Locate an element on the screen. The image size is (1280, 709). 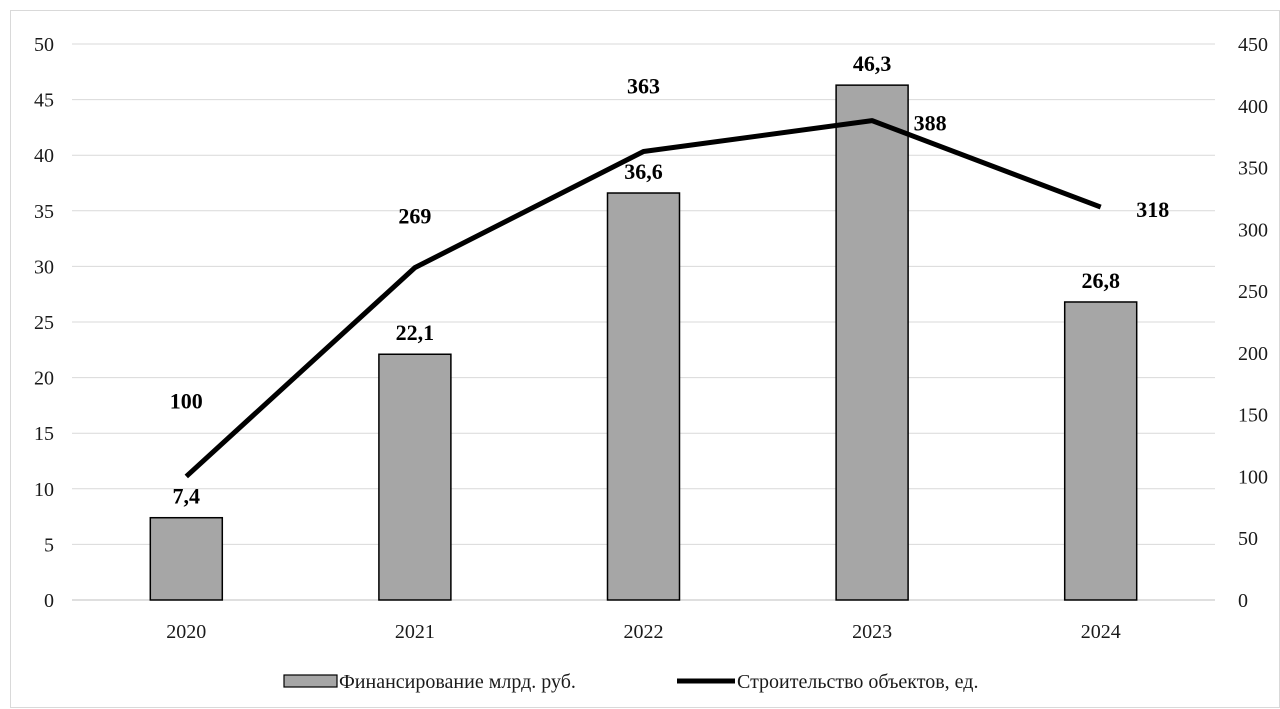
x-axis-ticks: 2020 2021 2022 2023 2024 is located at coordinates (643, 632).